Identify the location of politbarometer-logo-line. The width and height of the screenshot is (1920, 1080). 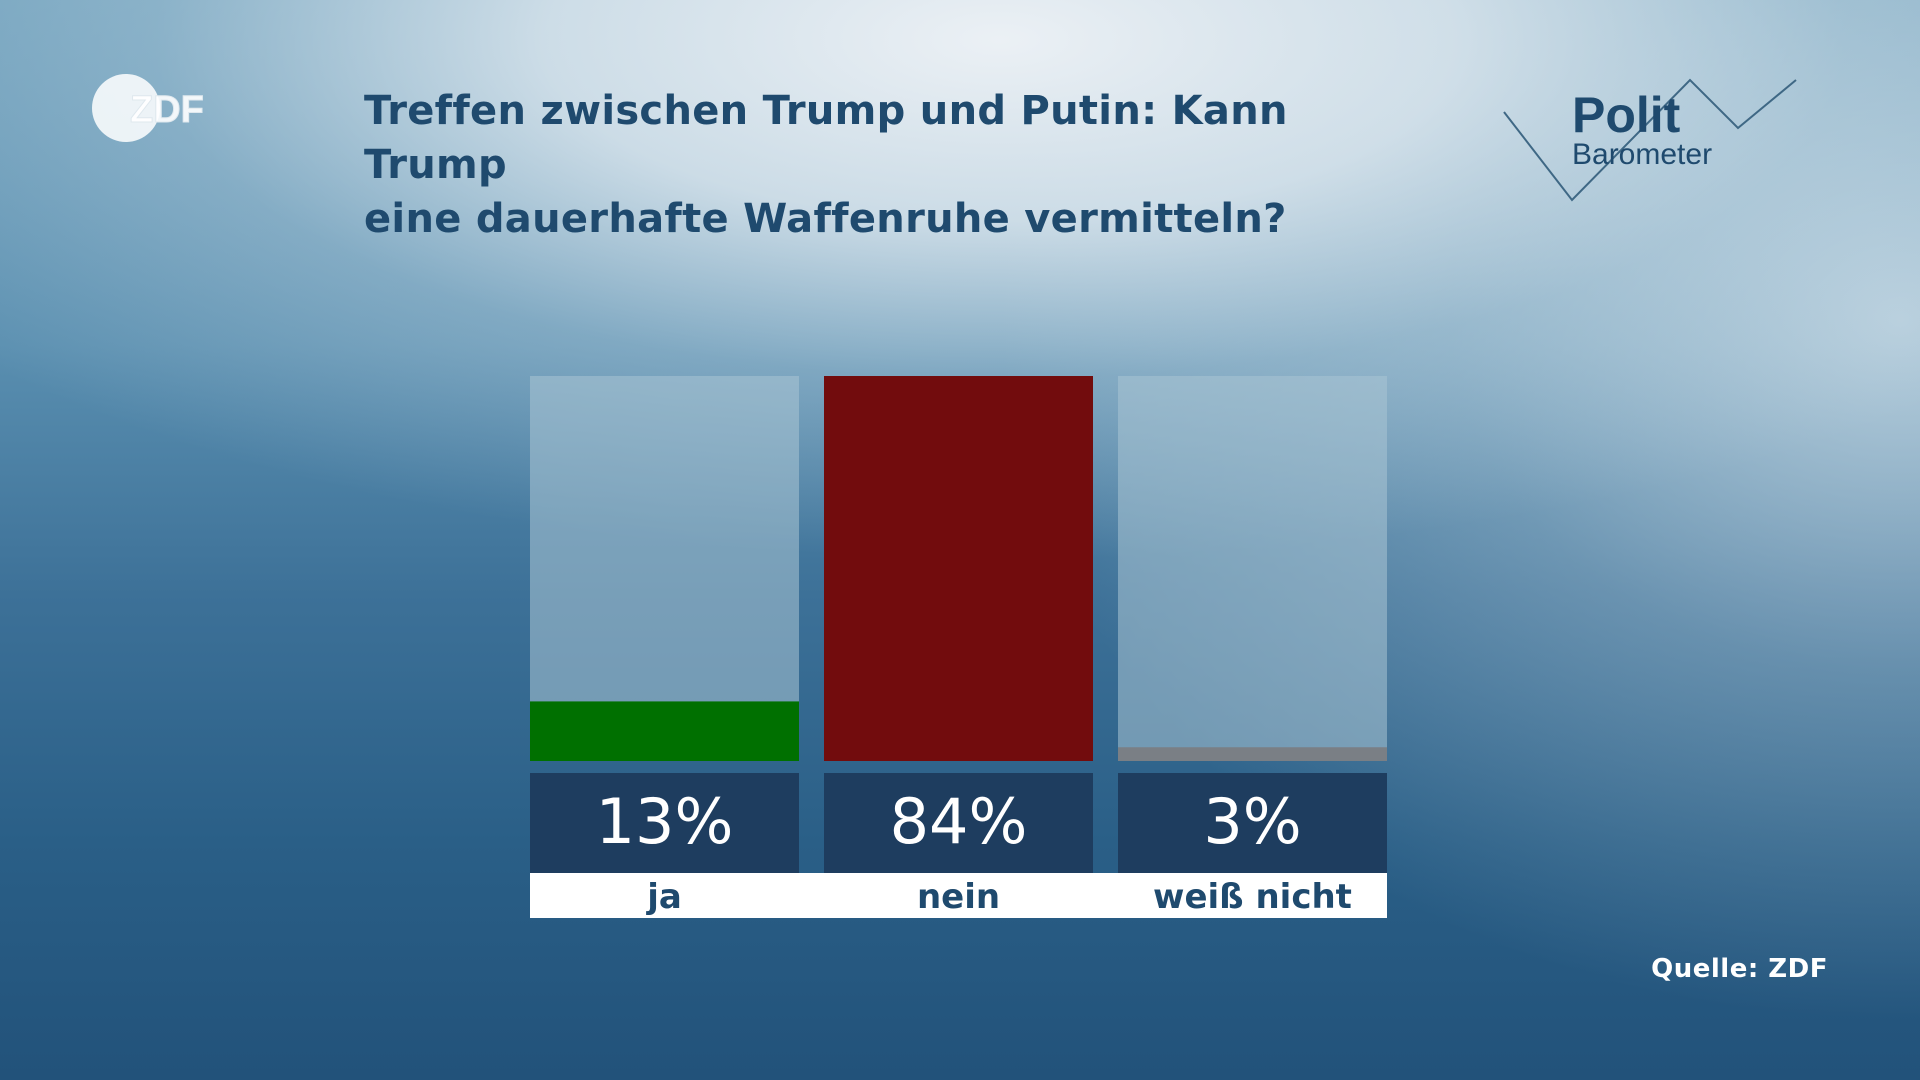
(1650, 140).